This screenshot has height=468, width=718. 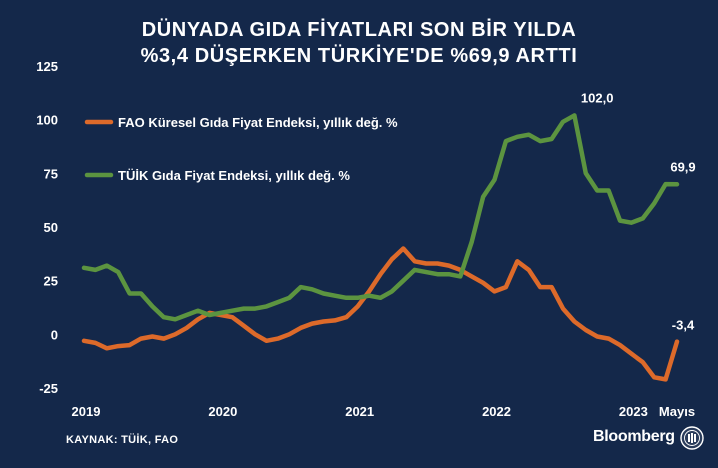 I want to click on x-tick-label: 2019, so click(x=86, y=411).